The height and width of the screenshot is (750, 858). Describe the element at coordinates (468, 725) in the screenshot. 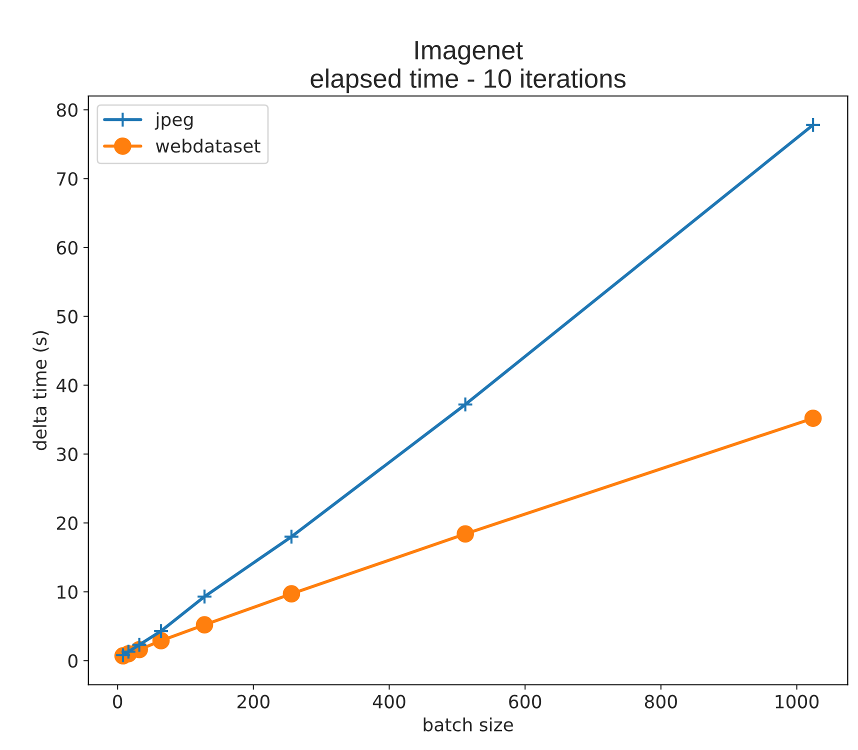

I see `x-axis-title: batch size` at that location.